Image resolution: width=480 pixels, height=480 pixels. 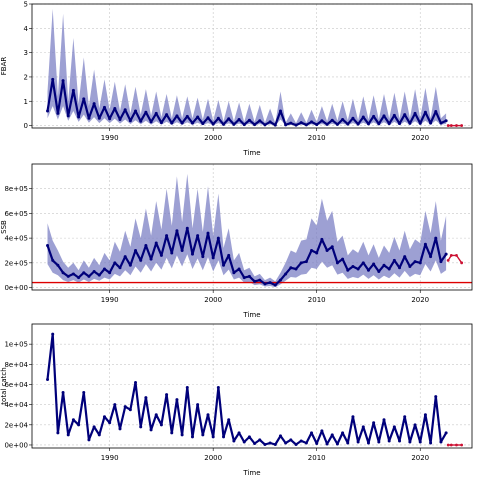 What do you see at coordinates (420, 138) in the screenshot?
I see `fbar-x-tick-label: 2020` at bounding box center [420, 138].